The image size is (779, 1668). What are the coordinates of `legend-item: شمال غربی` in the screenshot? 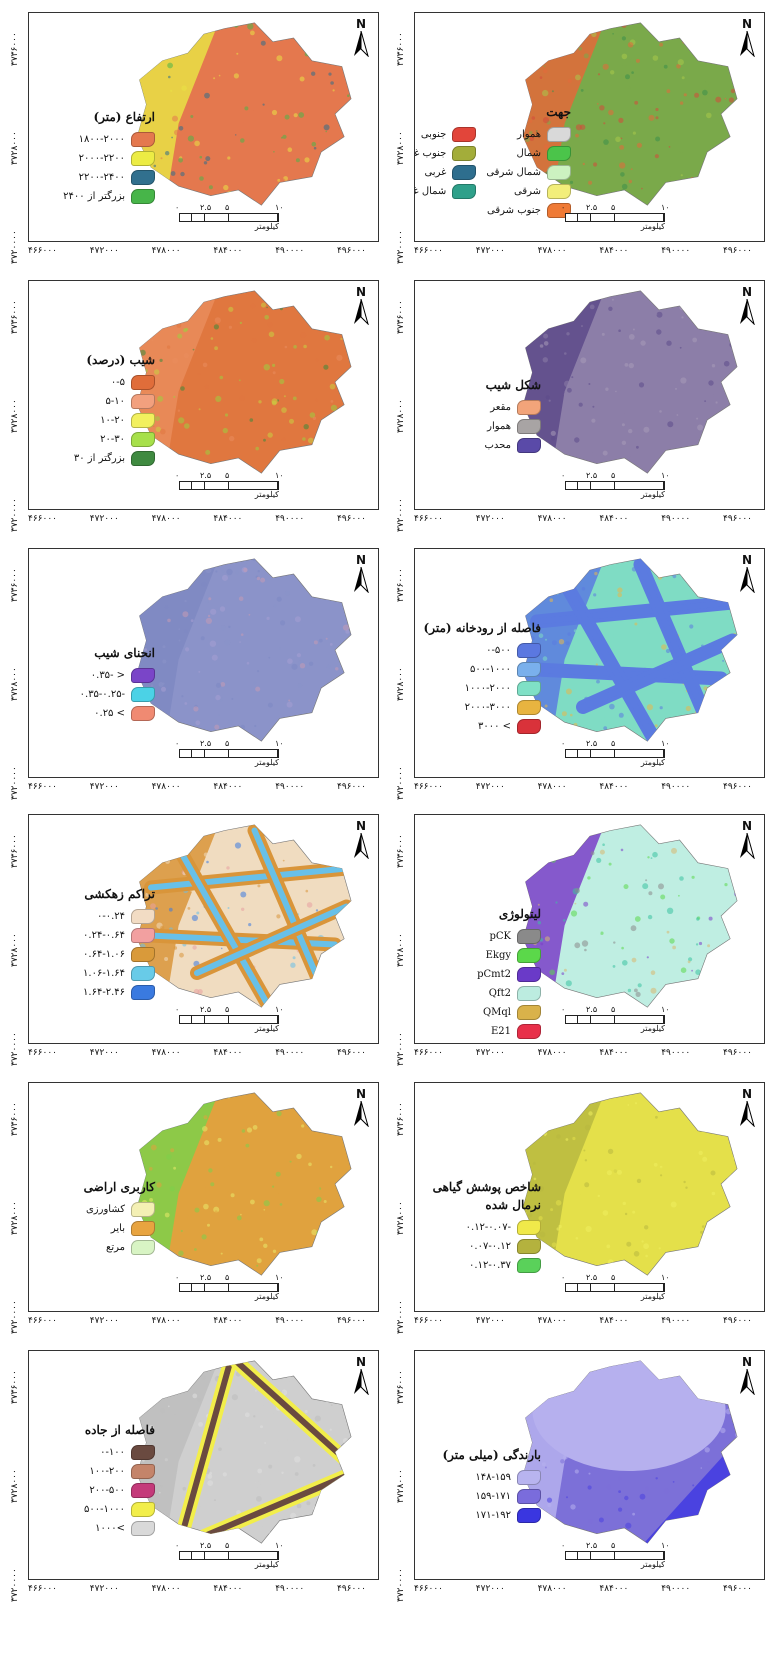 It's located at (446, 191).